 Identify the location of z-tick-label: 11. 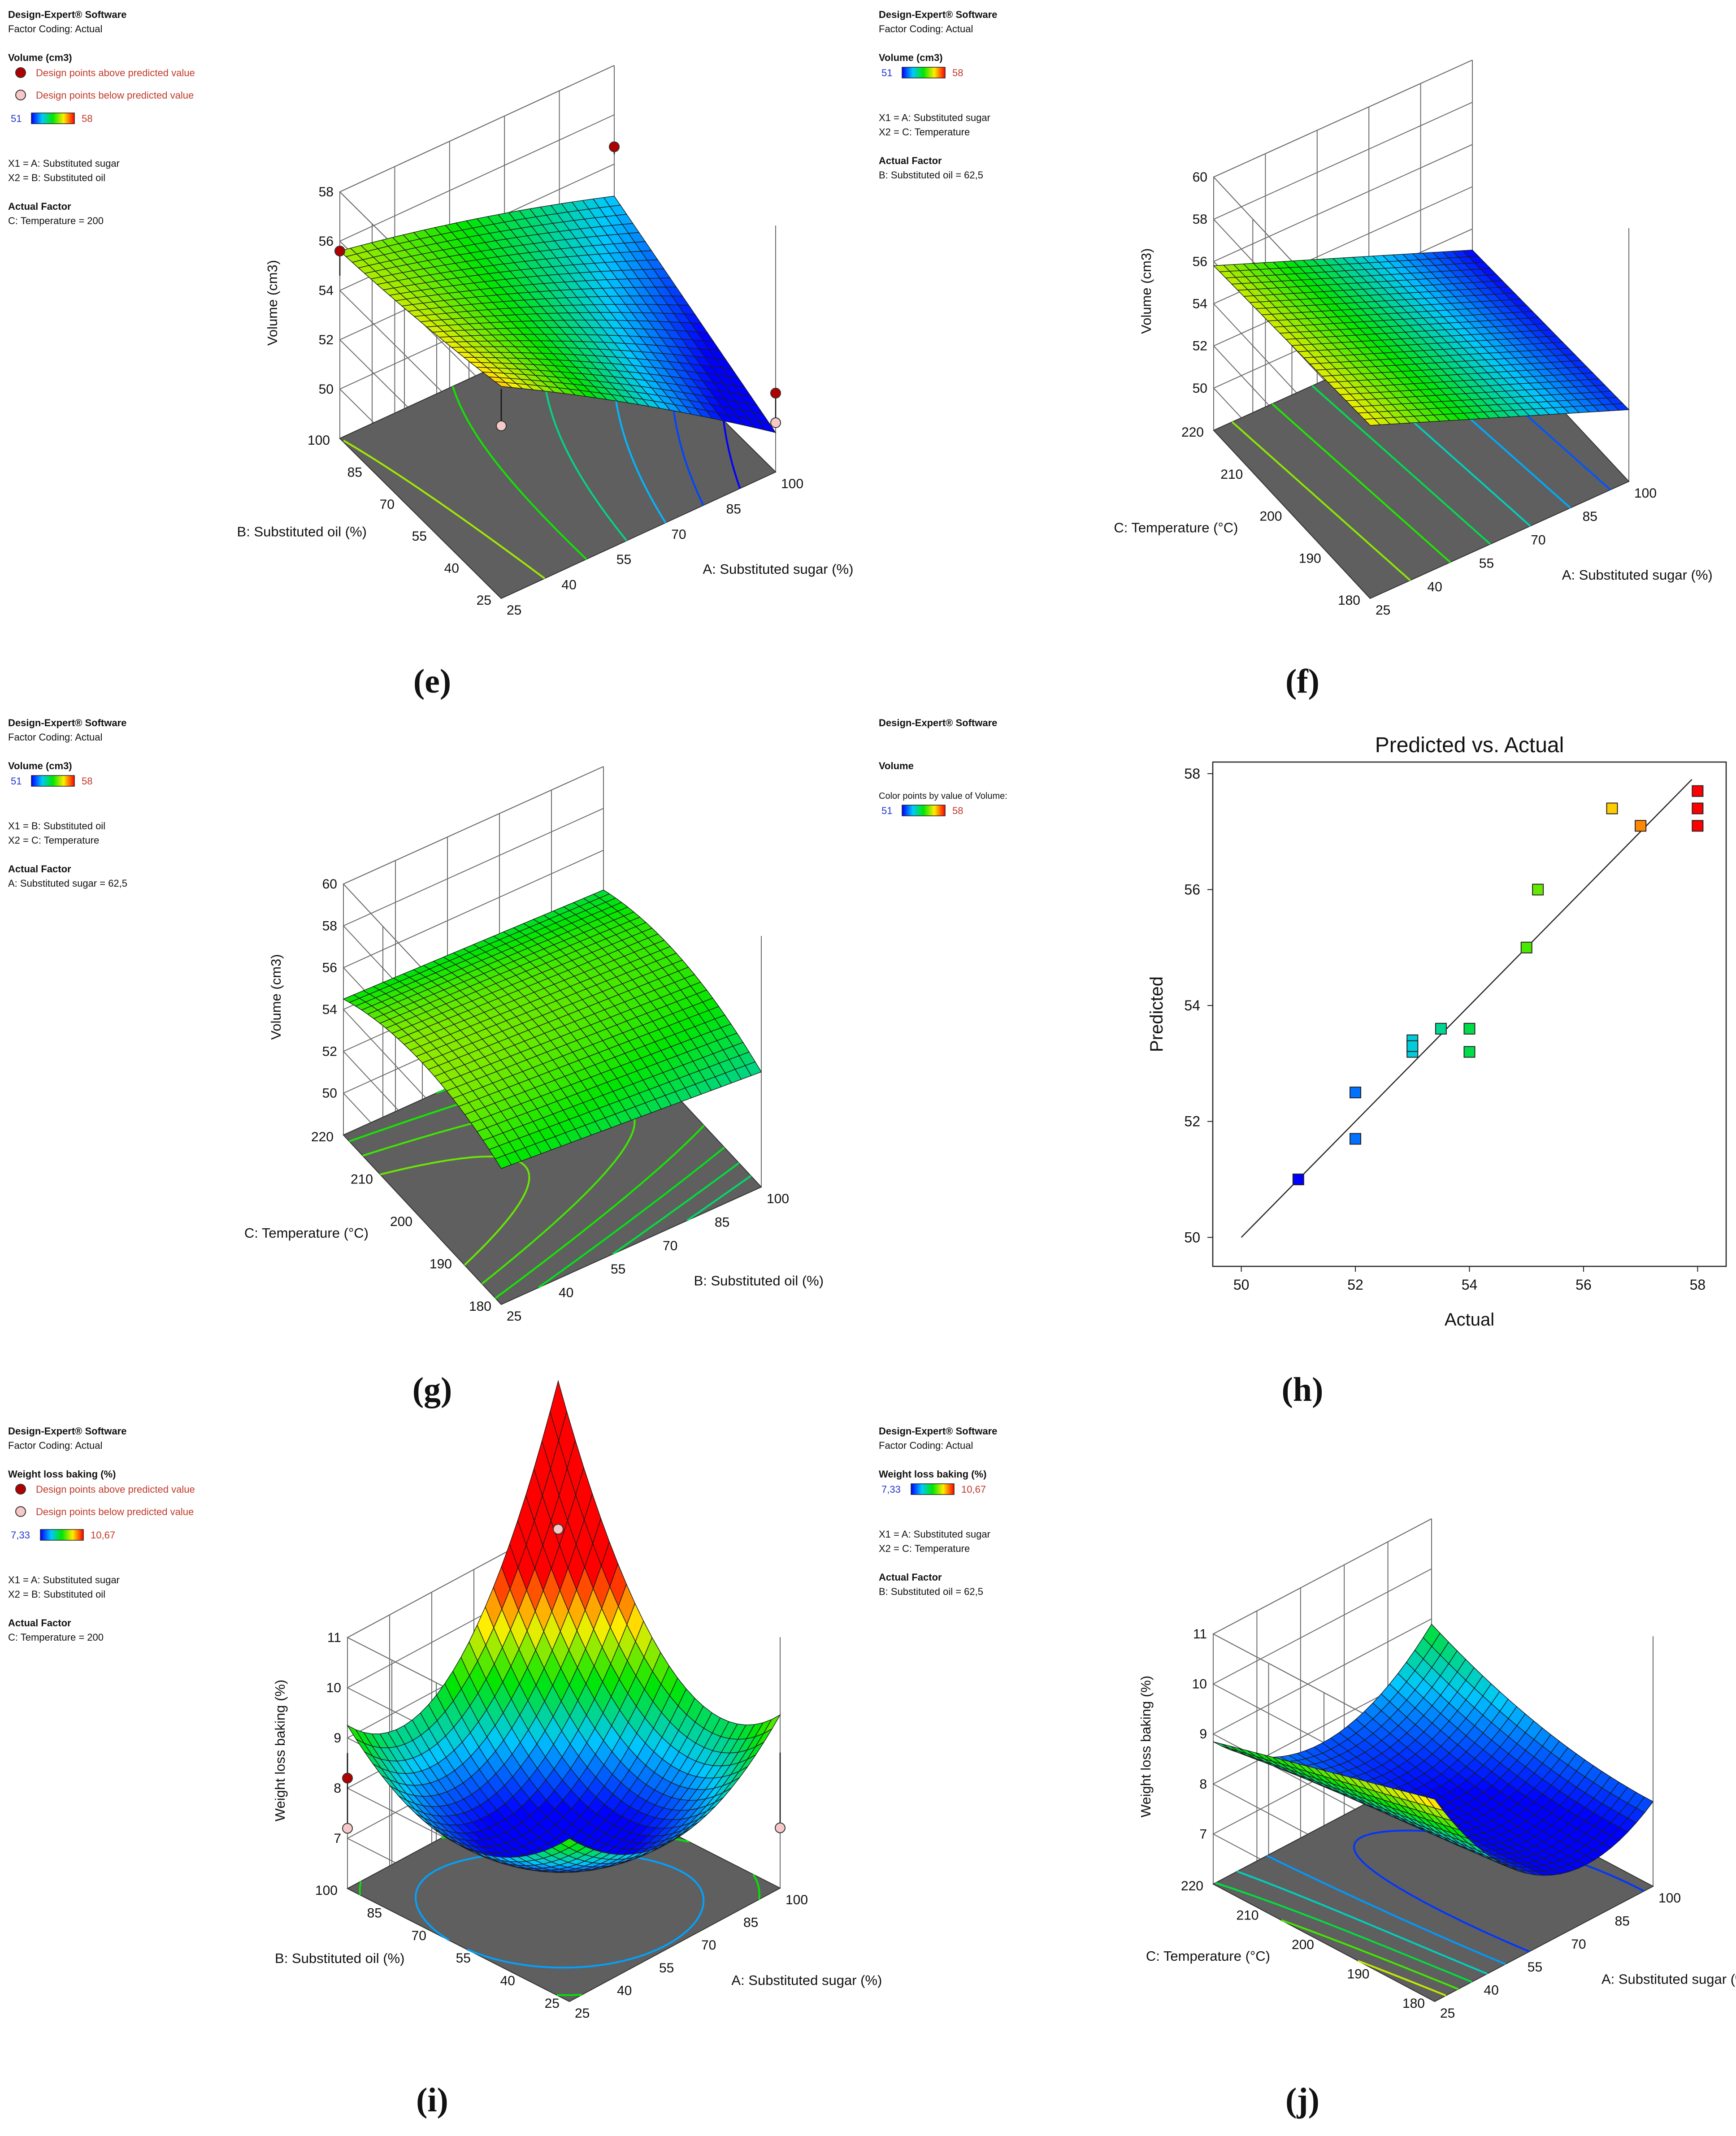
(334, 1638).